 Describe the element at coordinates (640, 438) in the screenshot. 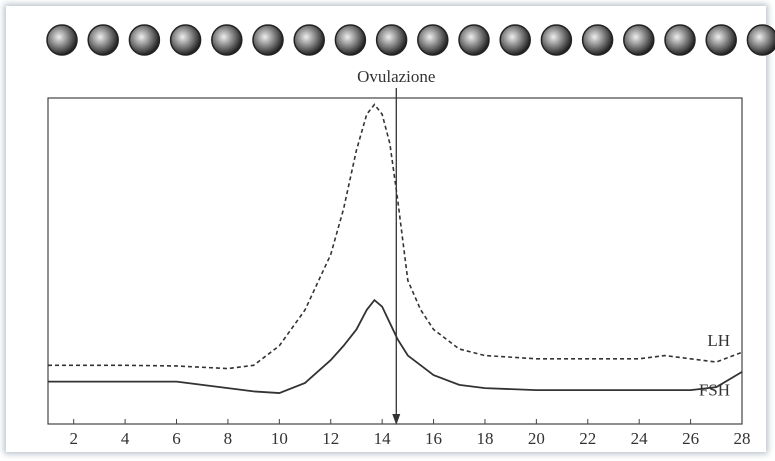

I see `x-tick-label: 24` at that location.